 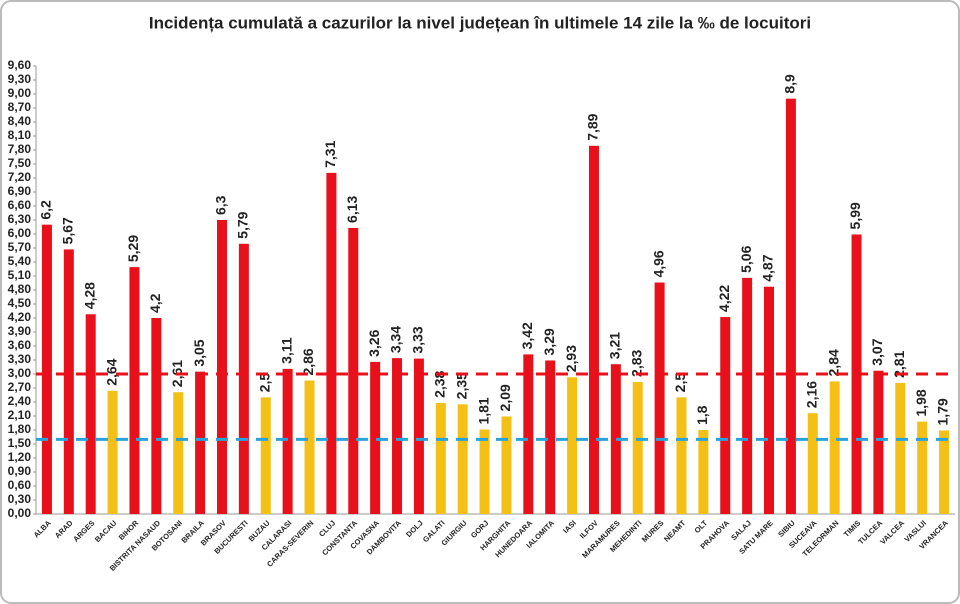 I want to click on y-tick-label: 4,50, so click(x=20, y=303).